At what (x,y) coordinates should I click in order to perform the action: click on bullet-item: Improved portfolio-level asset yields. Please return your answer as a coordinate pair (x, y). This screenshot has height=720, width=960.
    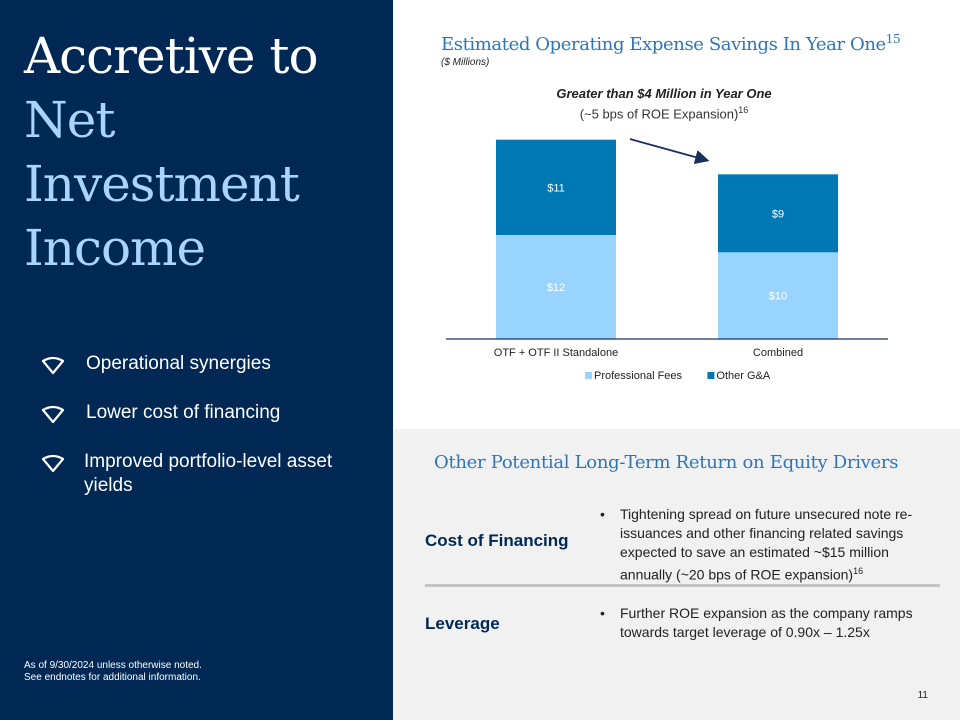
    Looking at the image, I should click on (210, 474).